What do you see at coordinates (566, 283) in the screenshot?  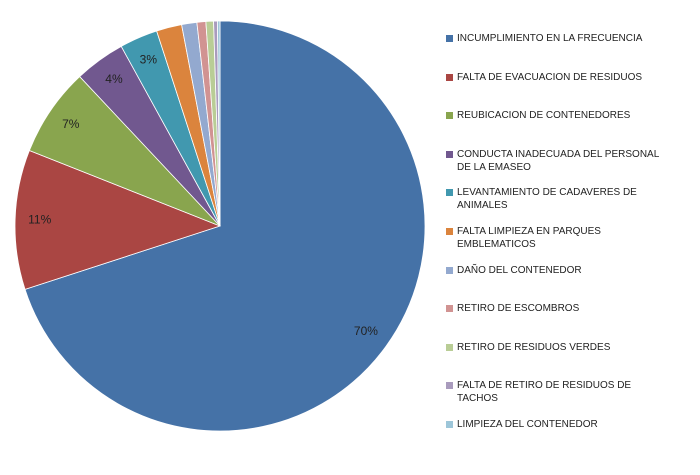 I see `legend-item: DAÑO DEL CONTENEDOR` at bounding box center [566, 283].